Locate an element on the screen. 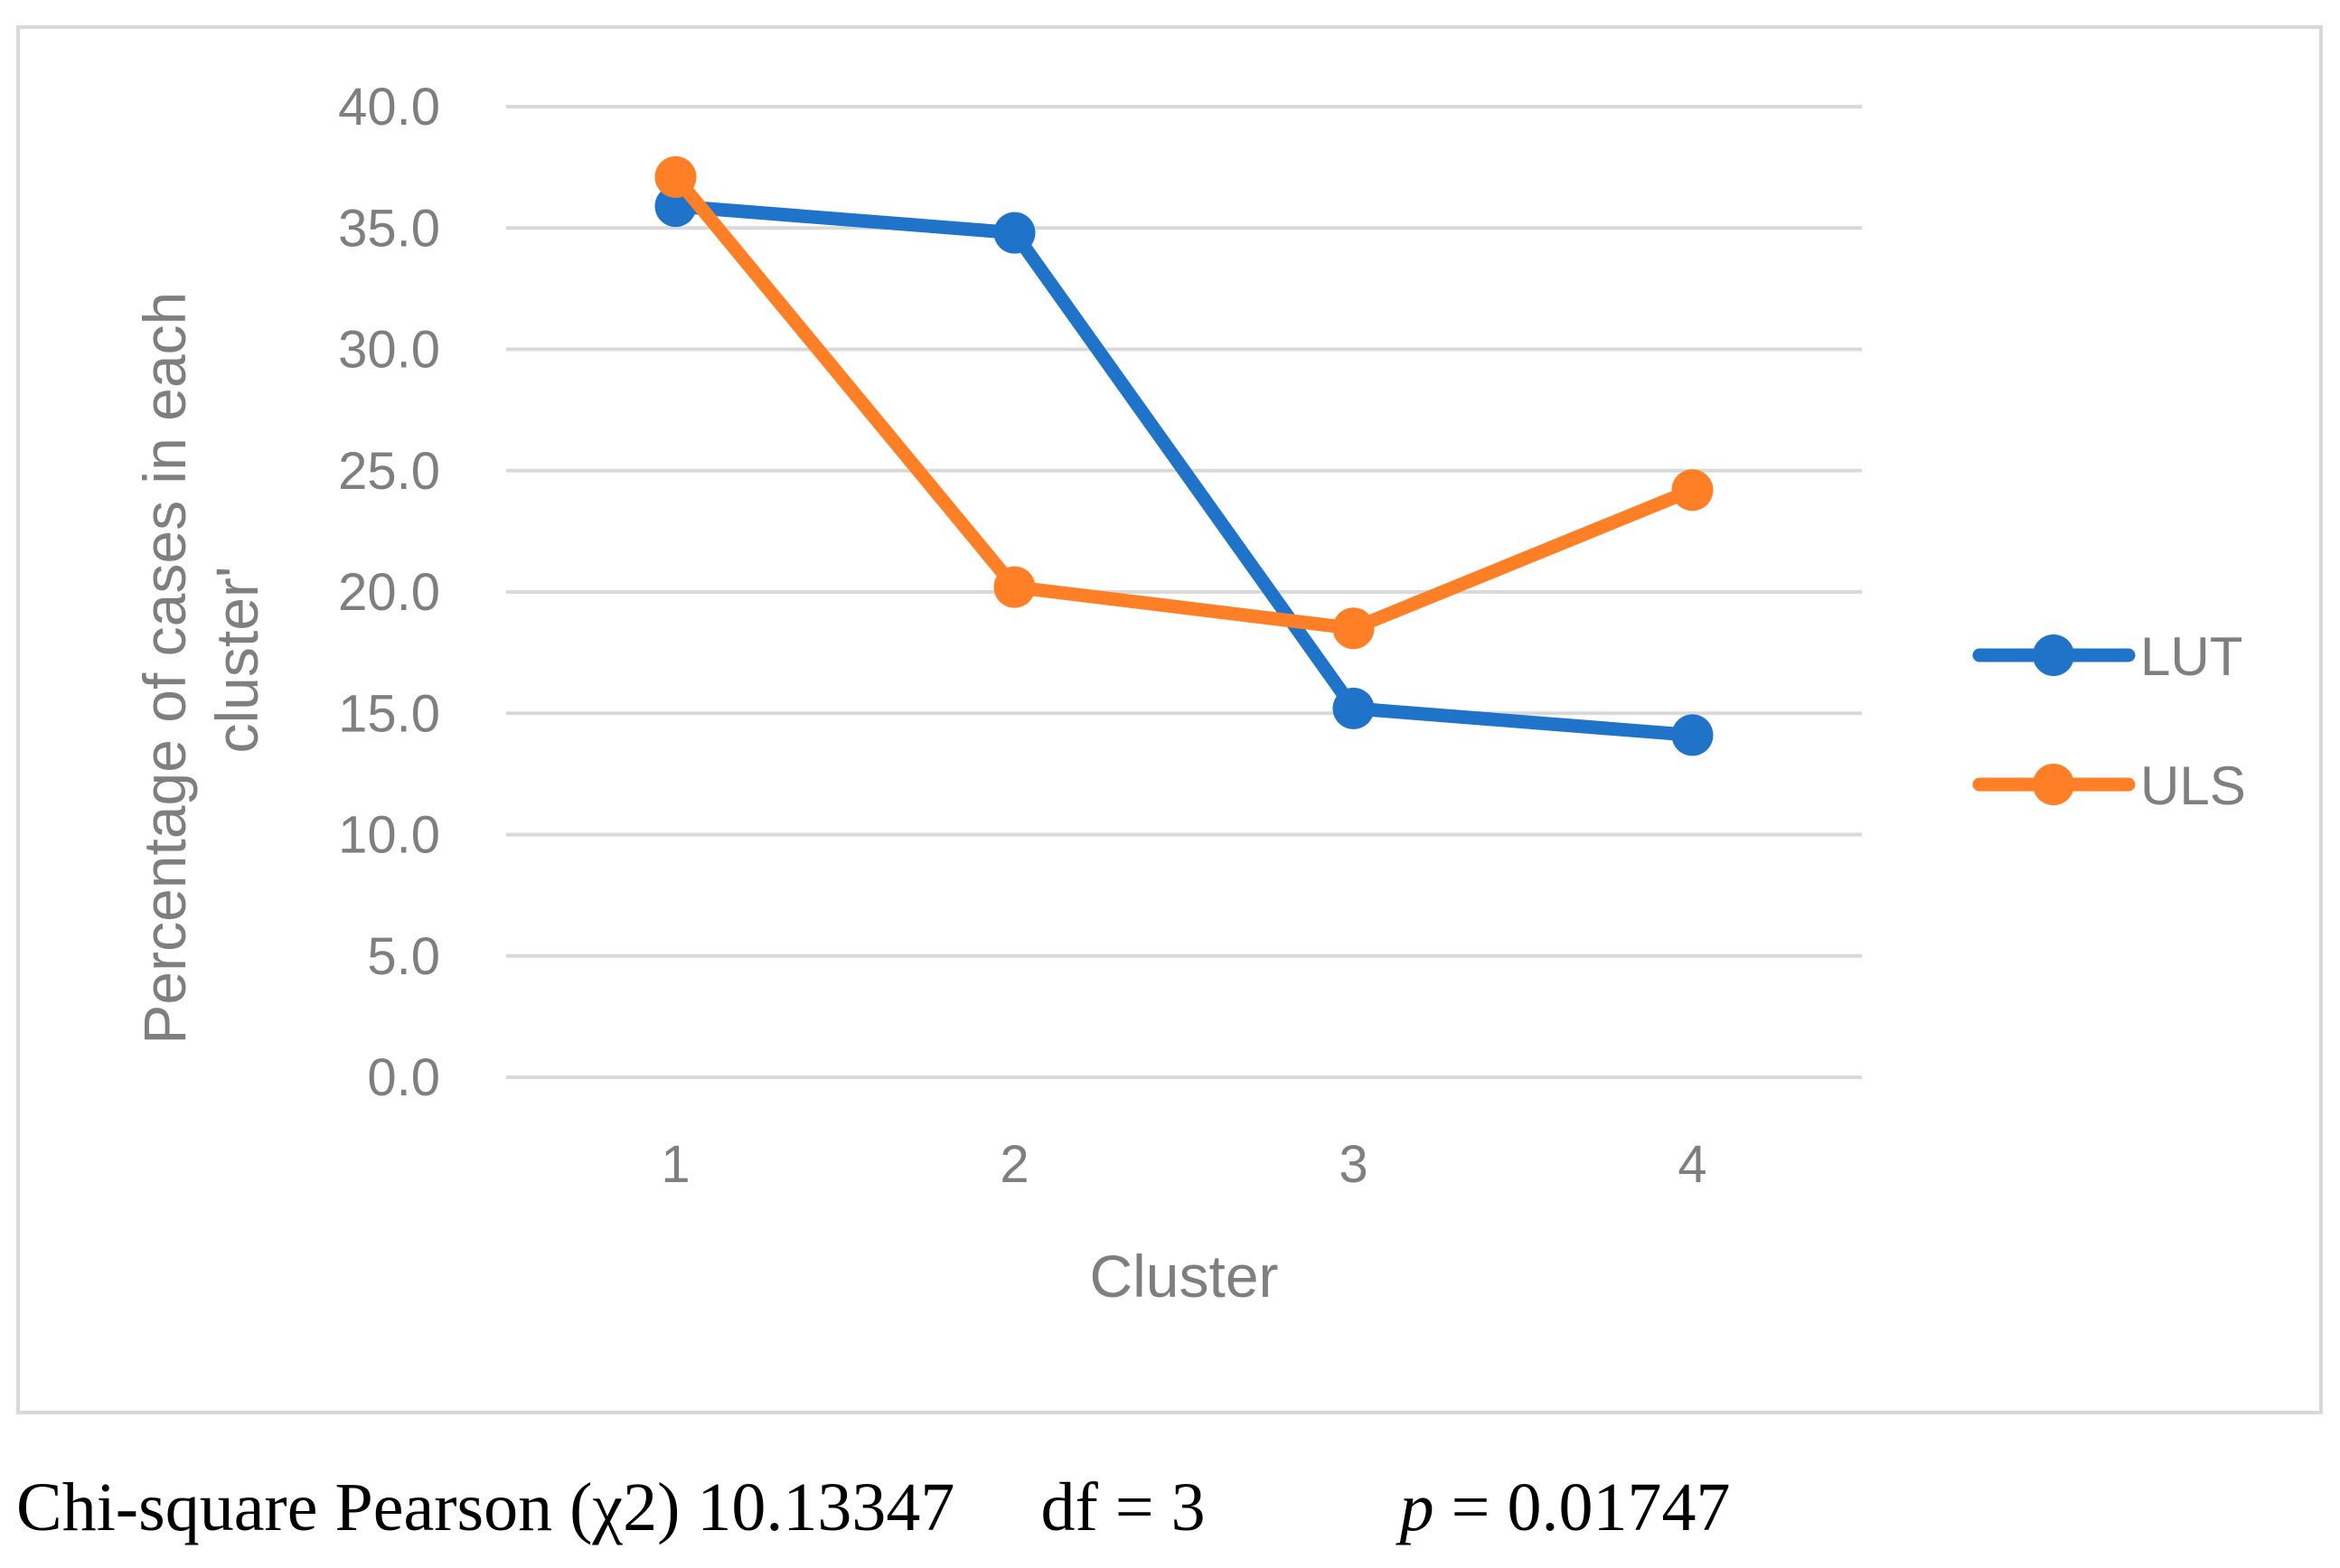 This screenshot has height=1568, width=2340. y-axis-title: Percentage of cases in each cluster' is located at coordinates (200, 659).